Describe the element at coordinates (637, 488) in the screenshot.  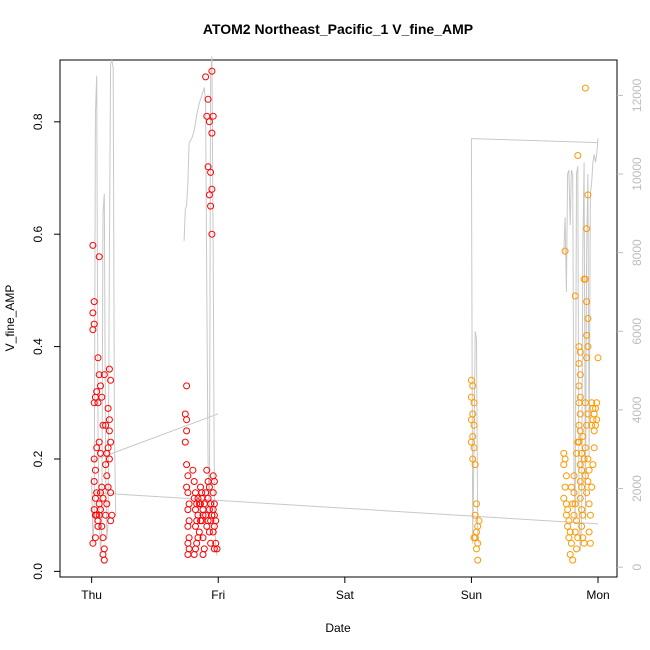
I see `y2-tick-label-2000: 2000` at that location.